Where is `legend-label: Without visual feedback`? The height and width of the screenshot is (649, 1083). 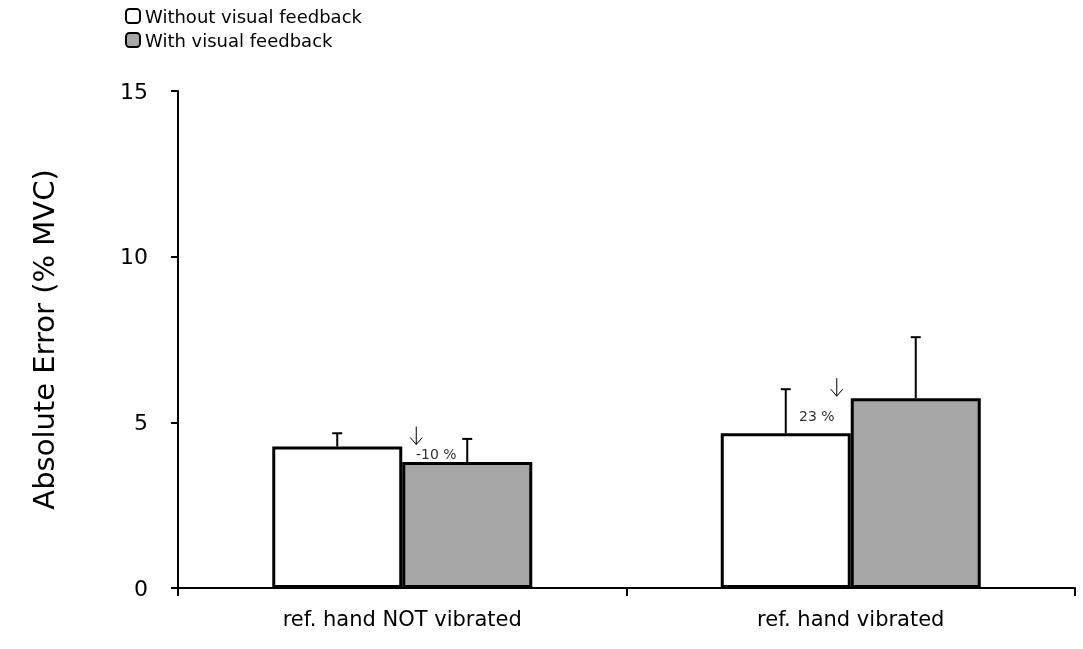 legend-label: Without visual feedback is located at coordinates (254, 16).